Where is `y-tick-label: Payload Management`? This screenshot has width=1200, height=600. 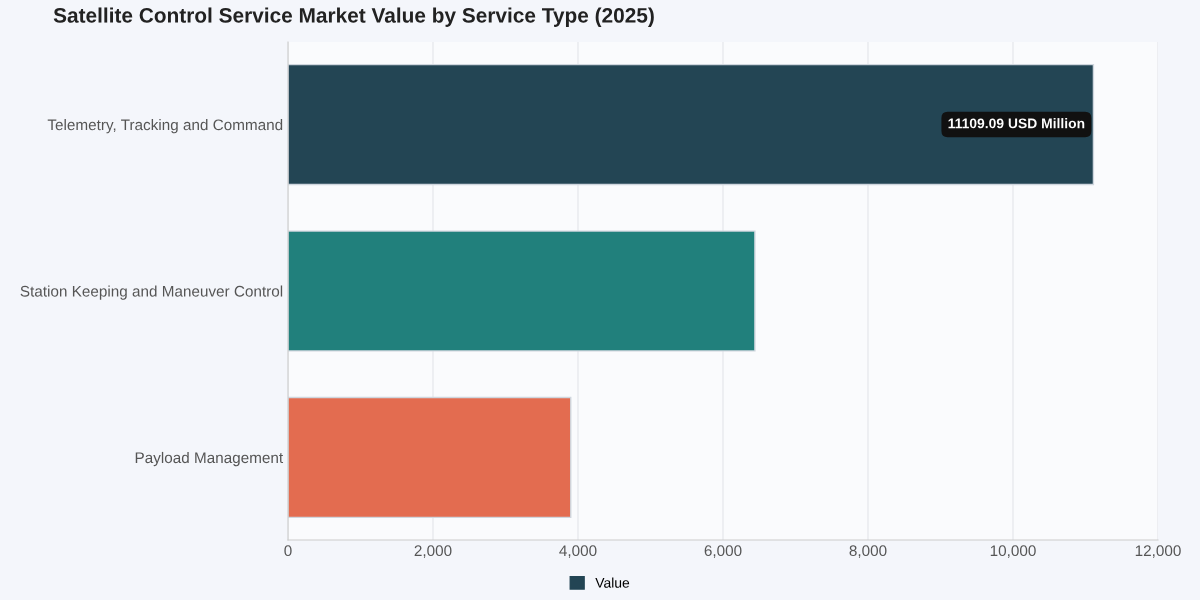
y-tick-label: Payload Management is located at coordinates (209, 459).